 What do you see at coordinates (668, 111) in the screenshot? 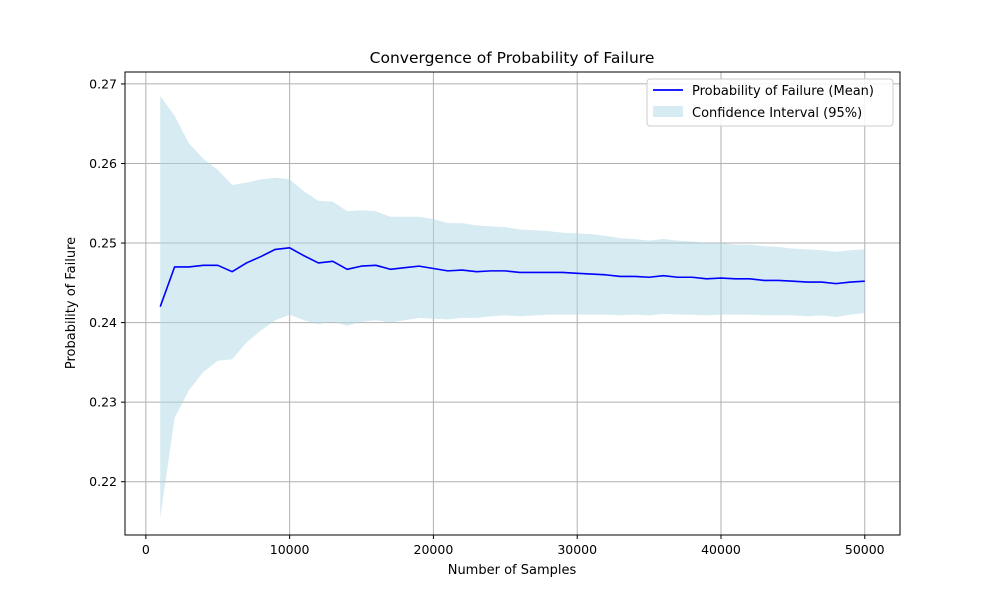
I see `legend-band-swatch` at bounding box center [668, 111].